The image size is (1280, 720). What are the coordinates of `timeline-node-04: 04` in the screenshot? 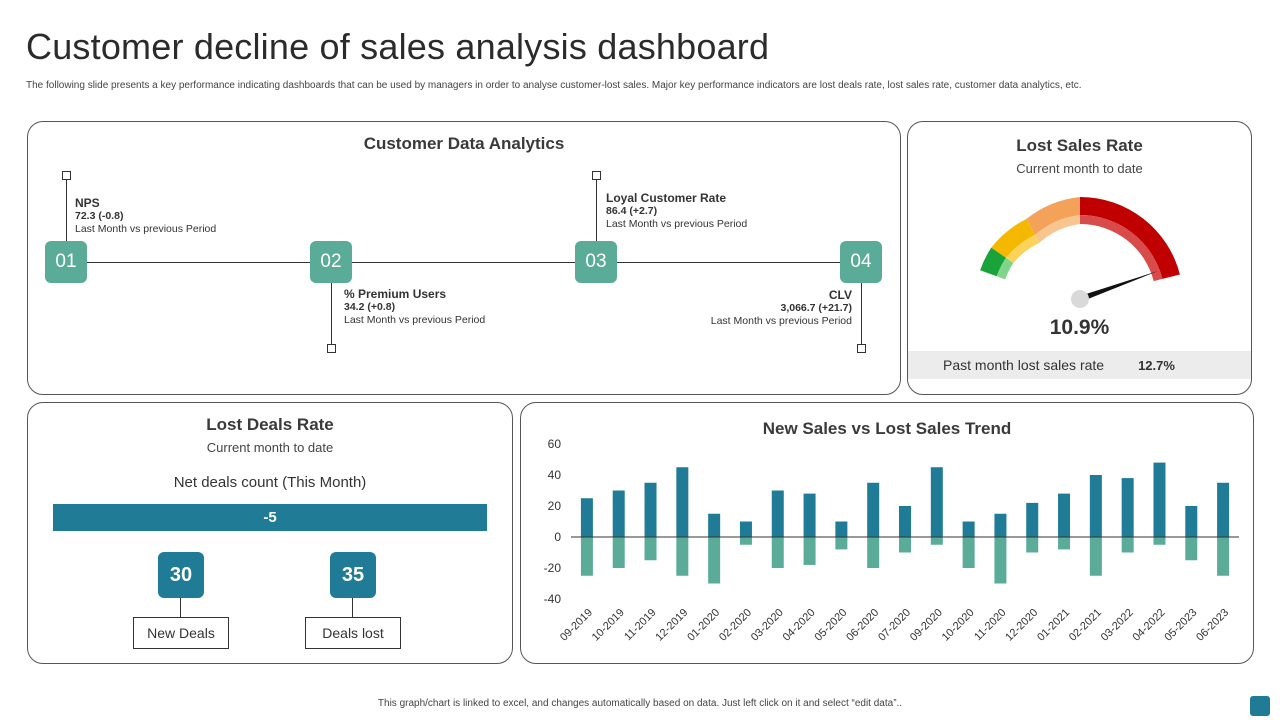 It's located at (861, 262).